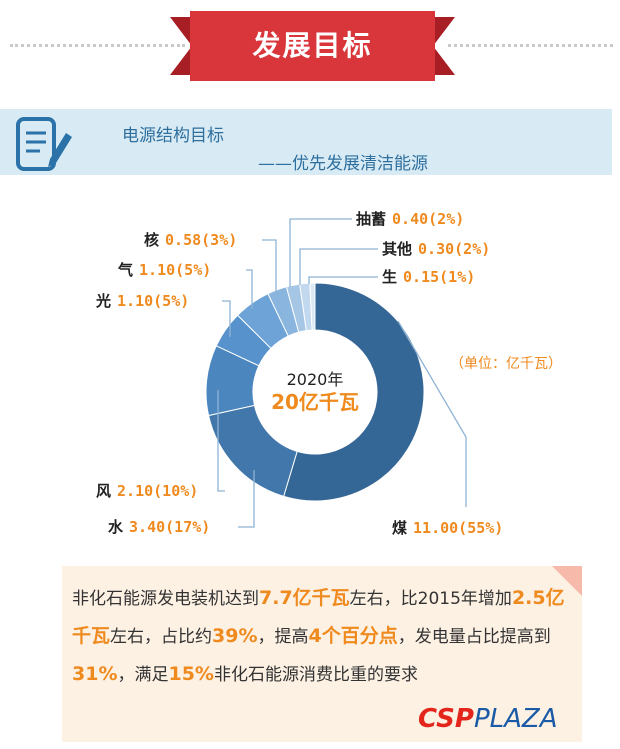 The image size is (620, 749). Describe the element at coordinates (143, 301) in the screenshot. I see `label-solar: 光 1.10(5%)` at that location.